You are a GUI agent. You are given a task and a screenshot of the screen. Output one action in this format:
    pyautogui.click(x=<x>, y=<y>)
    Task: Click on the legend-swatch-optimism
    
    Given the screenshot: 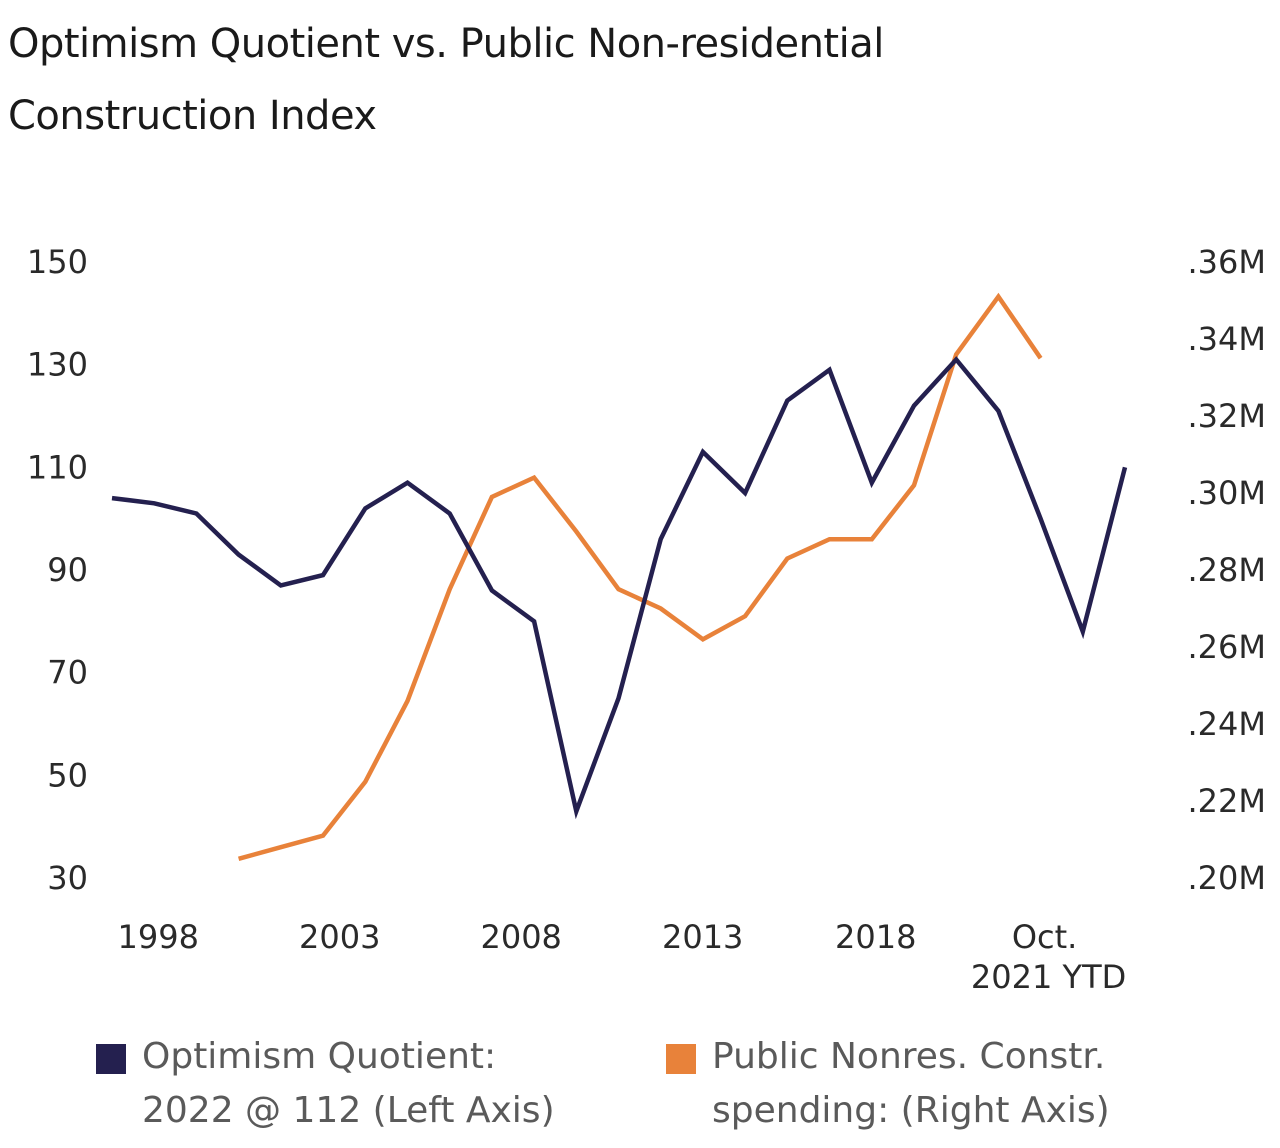 What is the action you would take?
    pyautogui.click(x=111, y=1059)
    